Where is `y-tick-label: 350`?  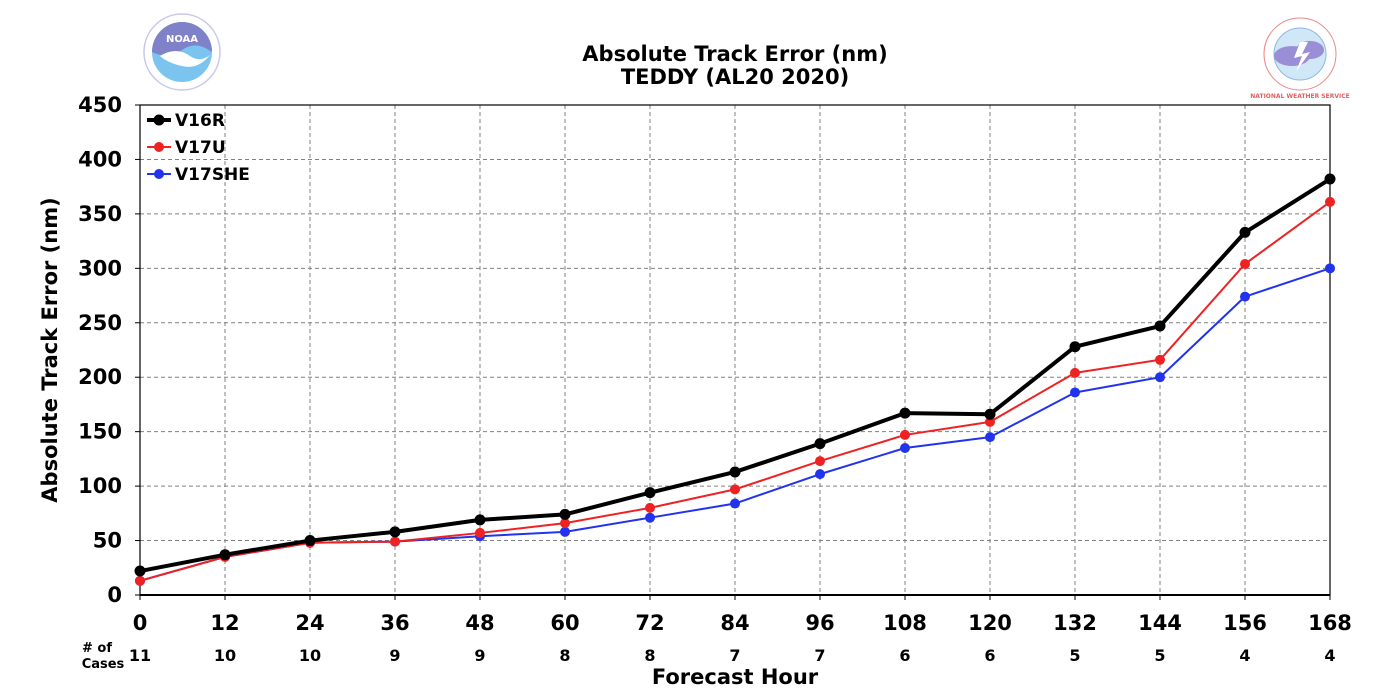
y-tick-label: 350 is located at coordinates (100, 214).